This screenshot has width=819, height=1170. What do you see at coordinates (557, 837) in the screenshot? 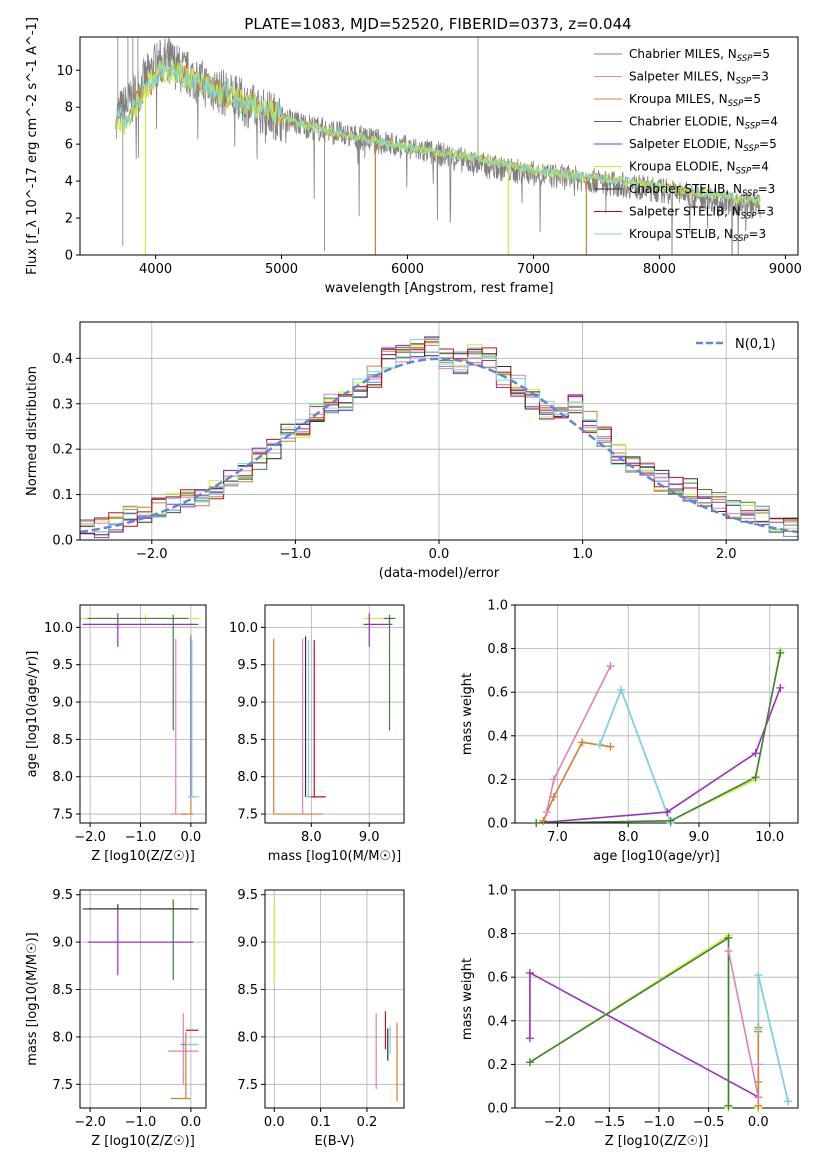
I see `tick-label-x: 7.0` at bounding box center [557, 837].